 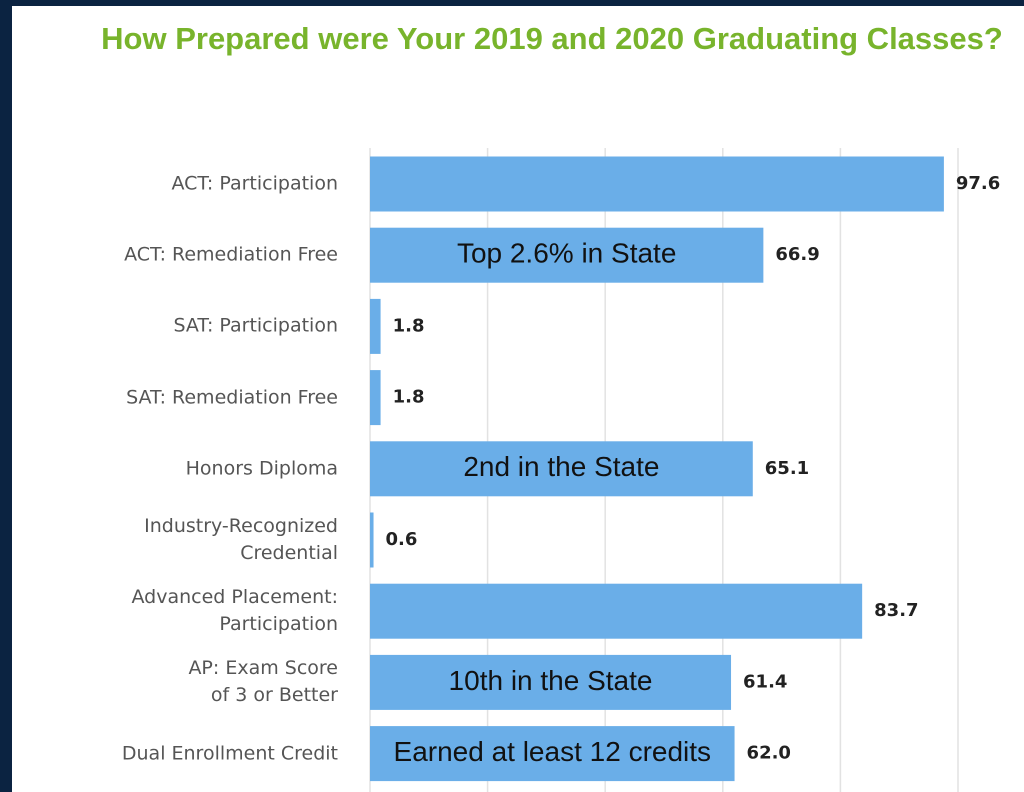 I want to click on category-label: Industry-Recognized Credential, so click(x=241, y=539).